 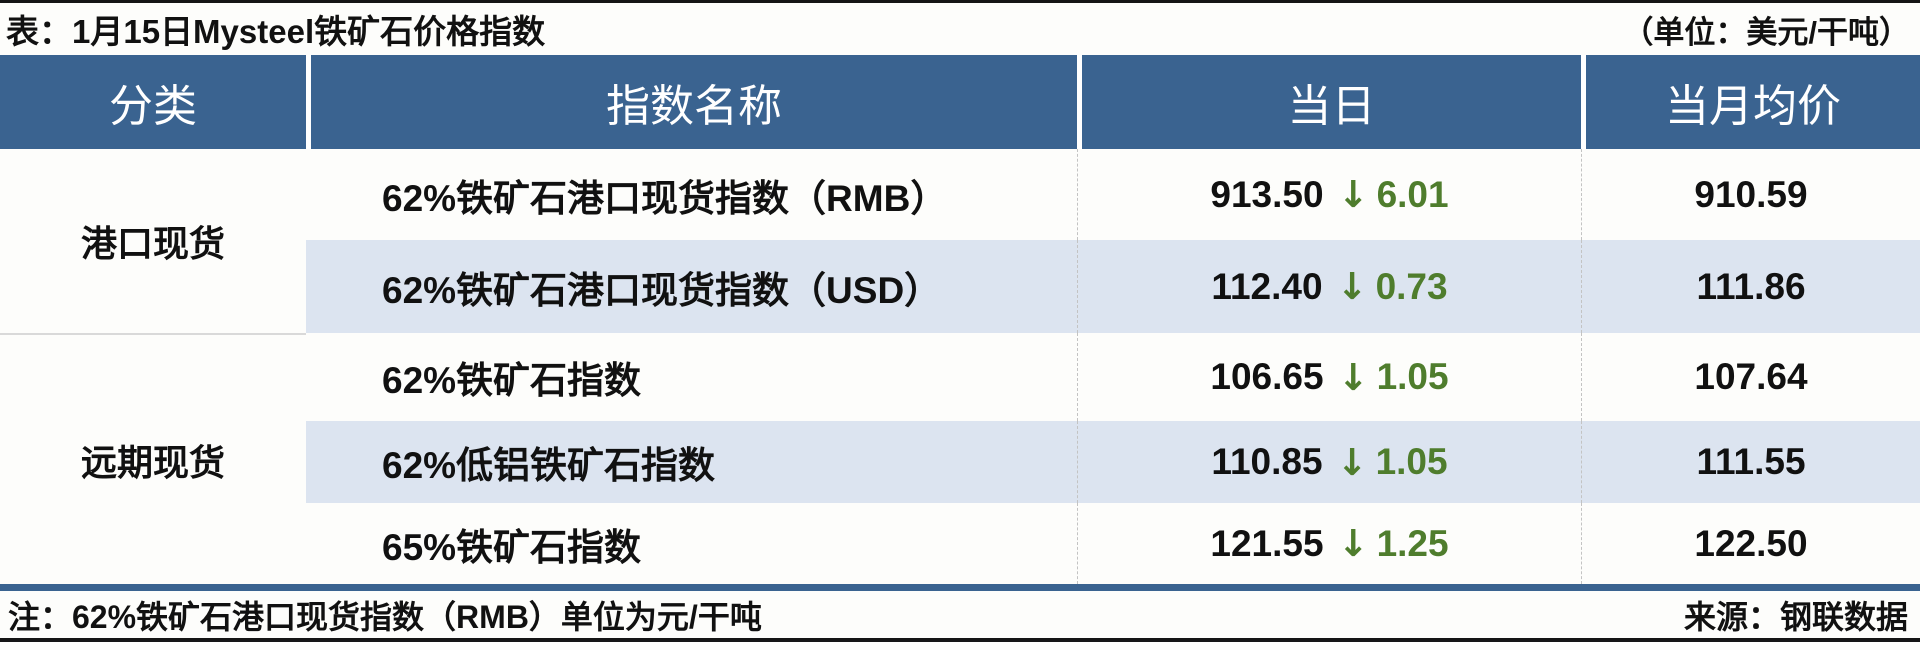 What do you see at coordinates (691, 286) in the screenshot?
I see `table-cell-index-name: 62%铁矿石港口现货指数（USD）` at bounding box center [691, 286].